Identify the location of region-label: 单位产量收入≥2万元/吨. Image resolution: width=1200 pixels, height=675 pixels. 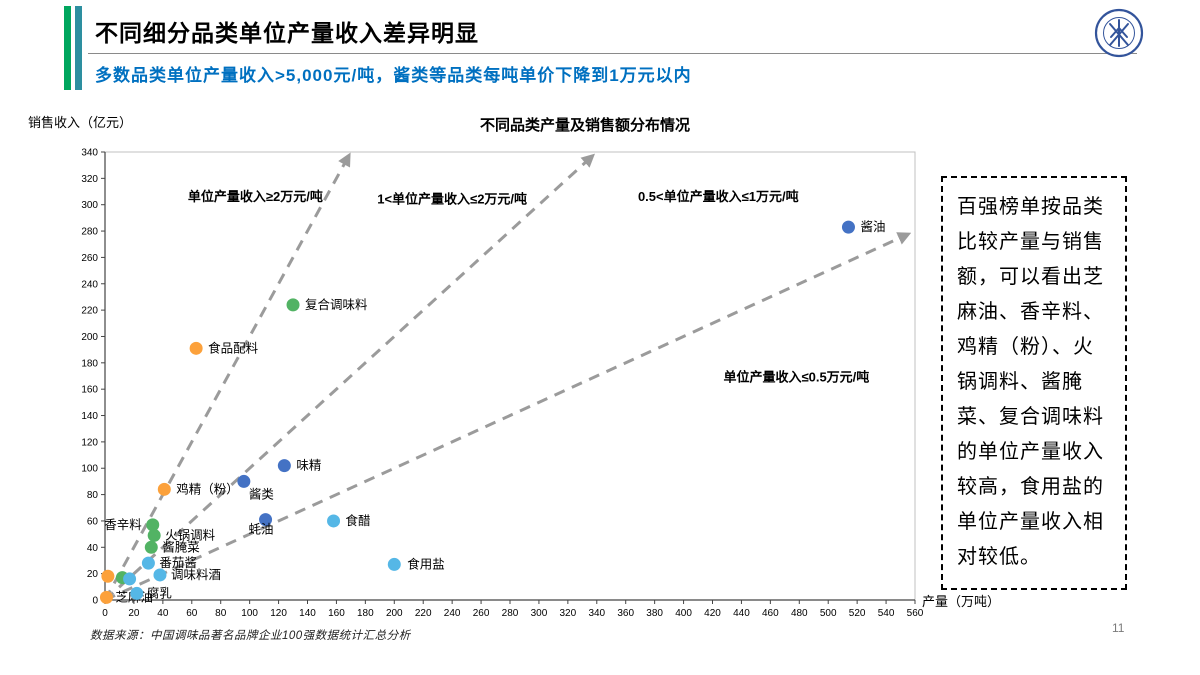
(255, 196).